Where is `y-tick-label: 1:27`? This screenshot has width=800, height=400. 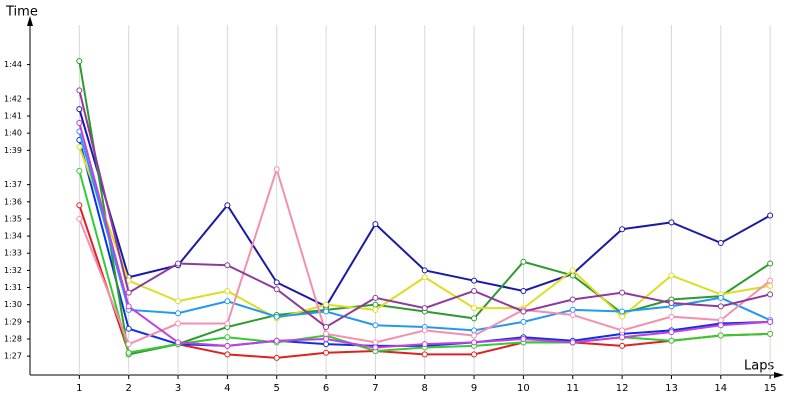 y-tick-label: 1:27 is located at coordinates (13, 356).